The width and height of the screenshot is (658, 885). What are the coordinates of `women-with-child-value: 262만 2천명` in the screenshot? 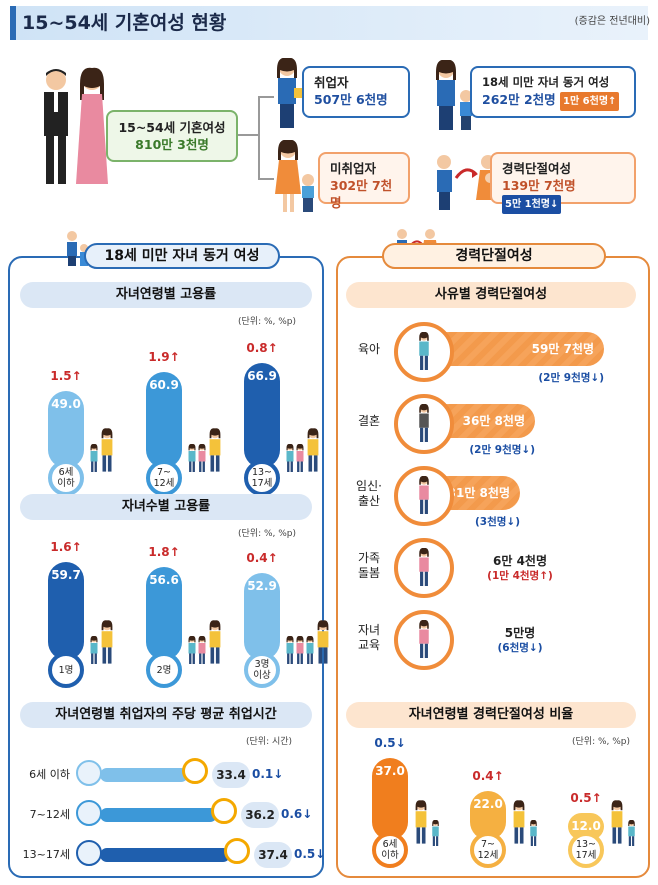 It's located at (519, 99).